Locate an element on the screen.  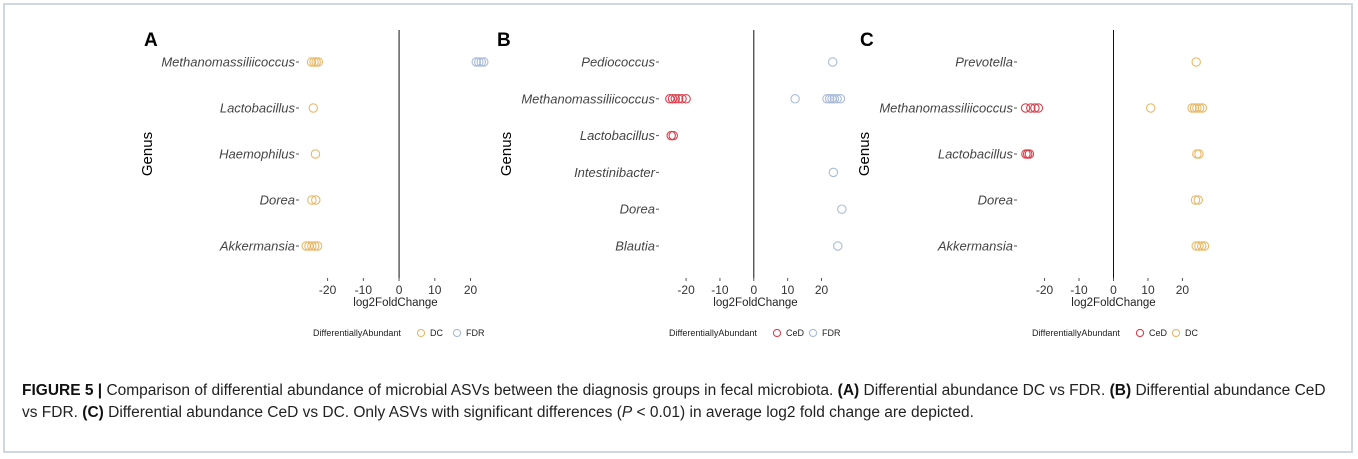
panel-a-x-tick-label: -20 is located at coordinates (328, 290).